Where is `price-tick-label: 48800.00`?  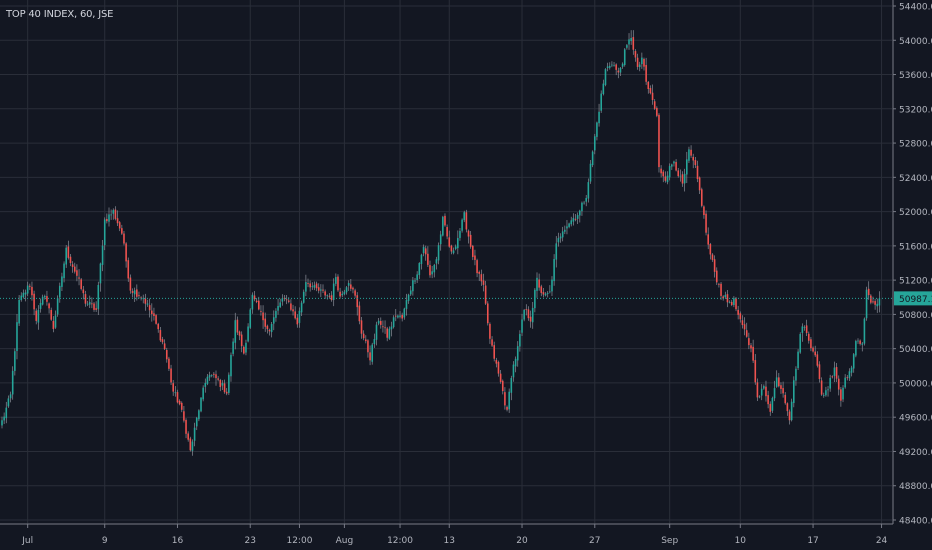
price-tick-label: 48800.00 is located at coordinates (915, 487).